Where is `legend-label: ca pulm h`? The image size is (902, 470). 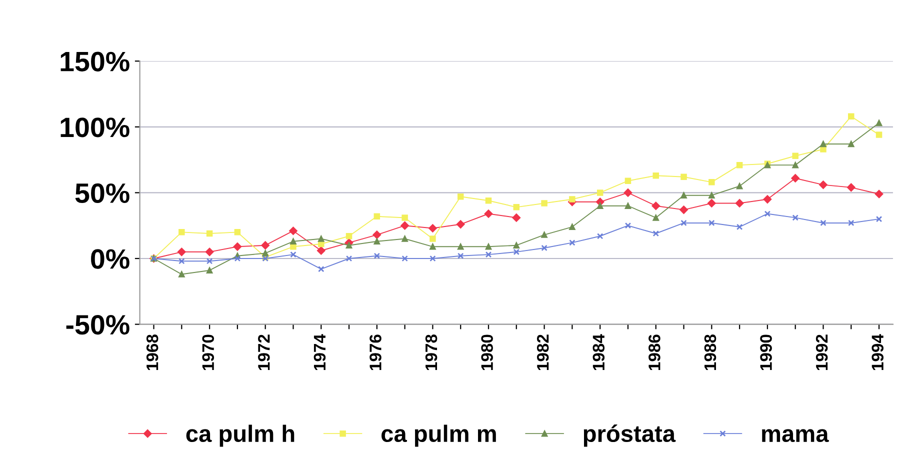 legend-label: ca pulm h is located at coordinates (240, 435).